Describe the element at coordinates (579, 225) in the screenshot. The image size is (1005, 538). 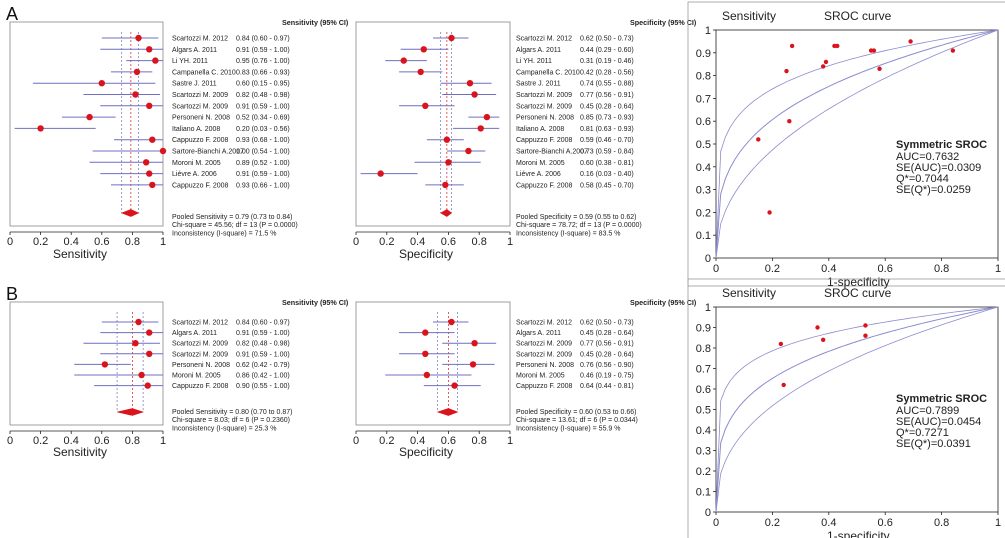
I see `forest-specificity-stats-line-a: Chi-square = 78.72; df = 13 (P = 0.0000)` at that location.